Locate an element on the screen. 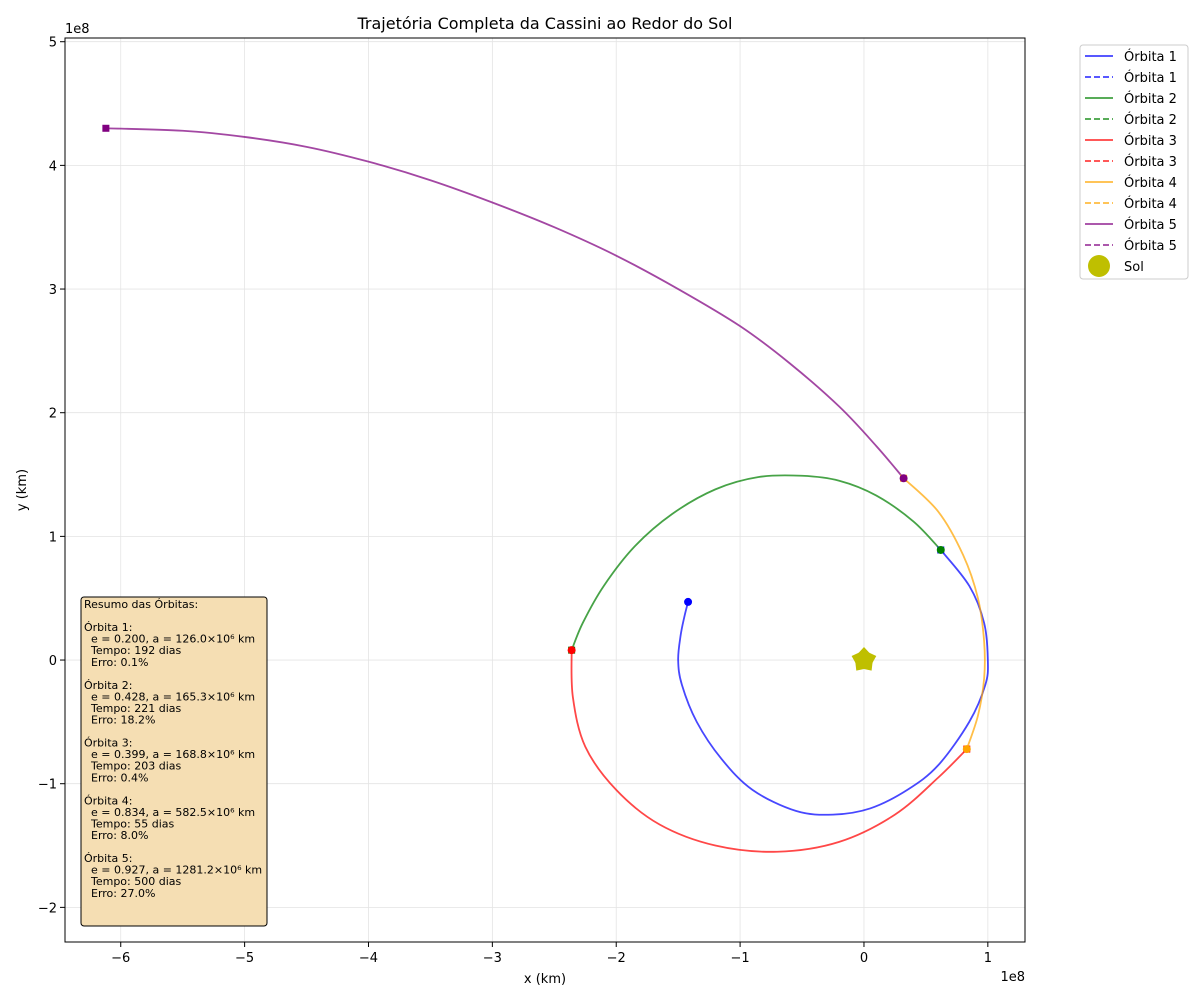  x-tick-label: 0 is located at coordinates (864, 958).